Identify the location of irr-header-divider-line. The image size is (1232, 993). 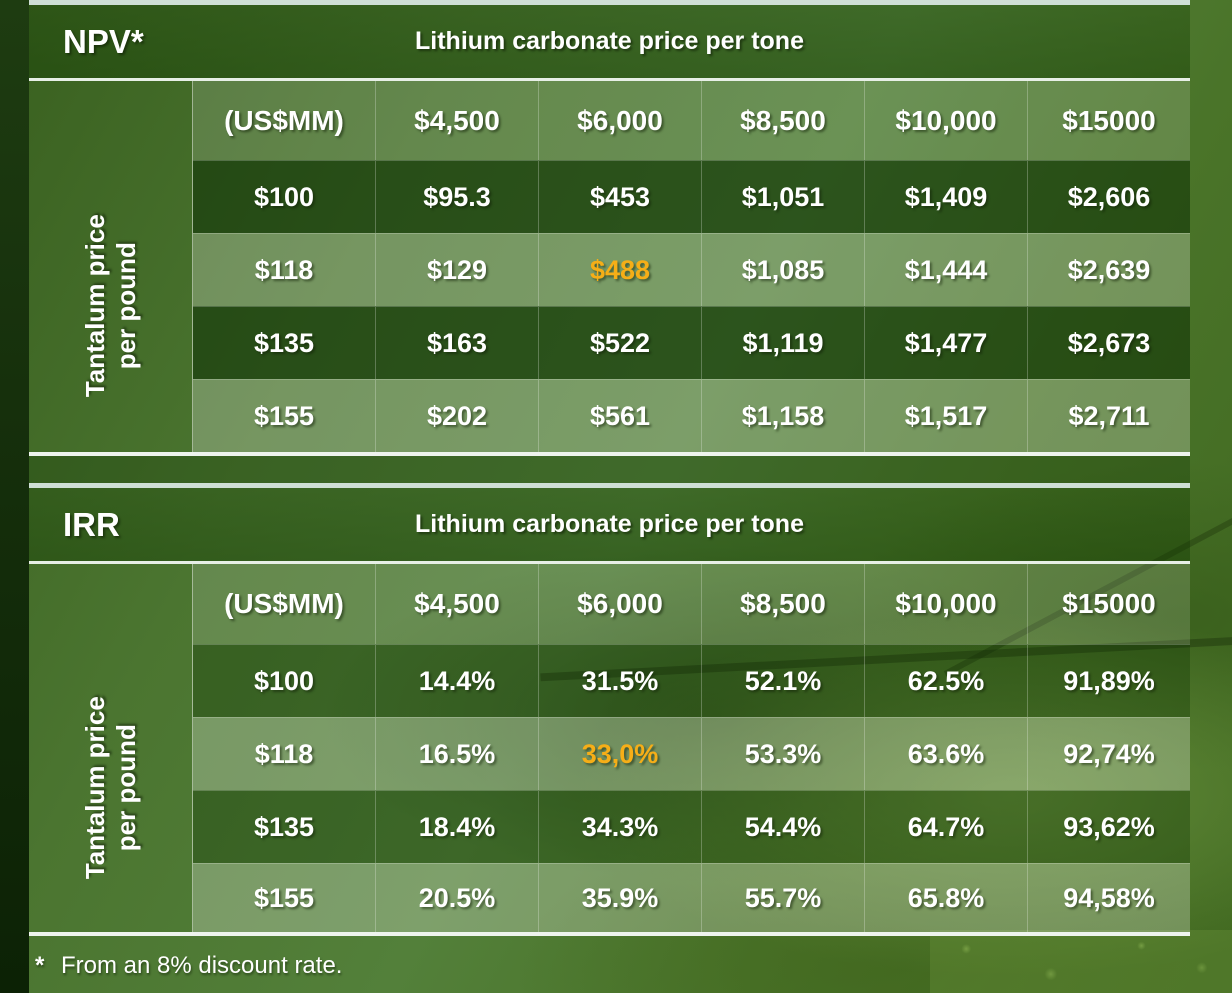
(609, 562).